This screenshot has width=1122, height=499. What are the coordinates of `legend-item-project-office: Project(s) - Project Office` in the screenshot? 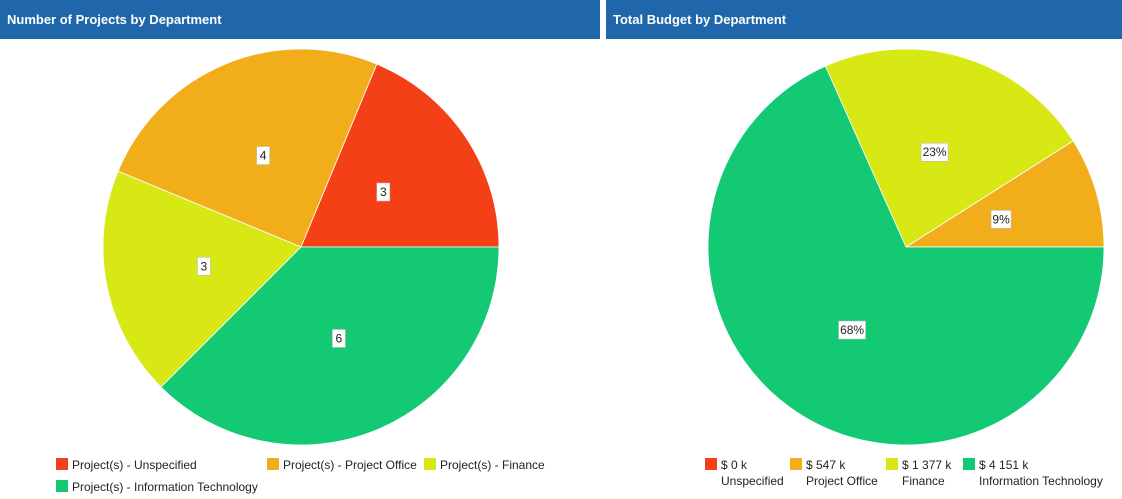 It's located at (342, 465).